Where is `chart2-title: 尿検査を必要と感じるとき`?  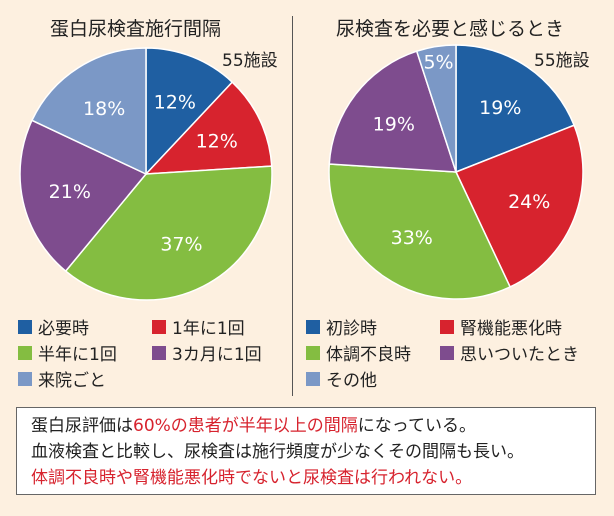 chart2-title: 尿検査を必要と感じるとき is located at coordinates (450, 29).